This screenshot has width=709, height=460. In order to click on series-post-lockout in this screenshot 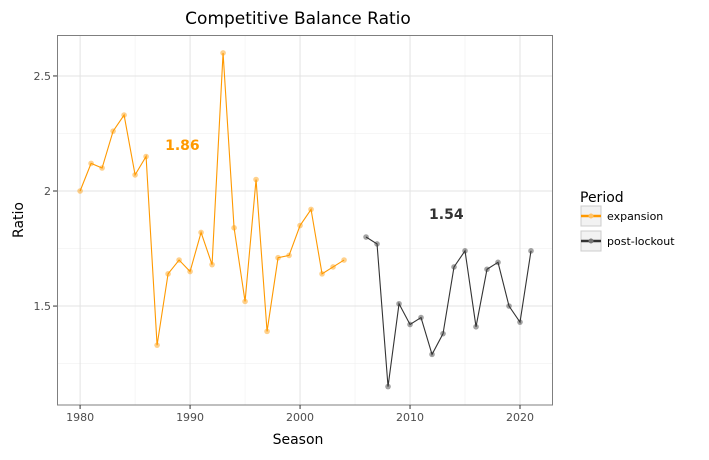, I will do `click(448, 312)`.